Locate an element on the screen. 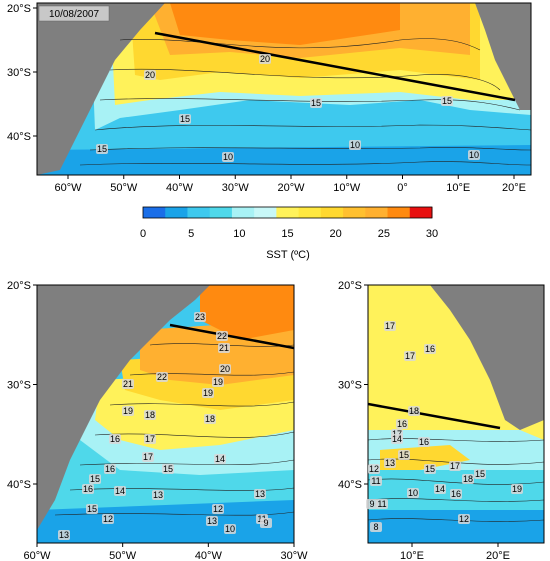  top-x-tick-label: 40°W is located at coordinates (180, 188).